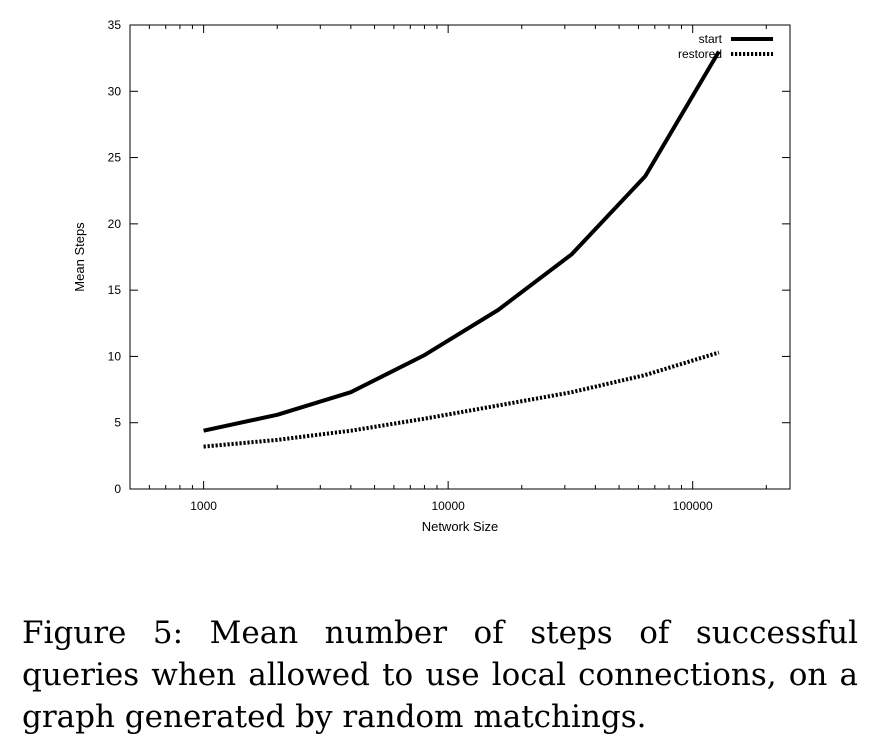 The image size is (875, 752). Describe the element at coordinates (115, 224) in the screenshot. I see `y-tick-label: 20` at that location.